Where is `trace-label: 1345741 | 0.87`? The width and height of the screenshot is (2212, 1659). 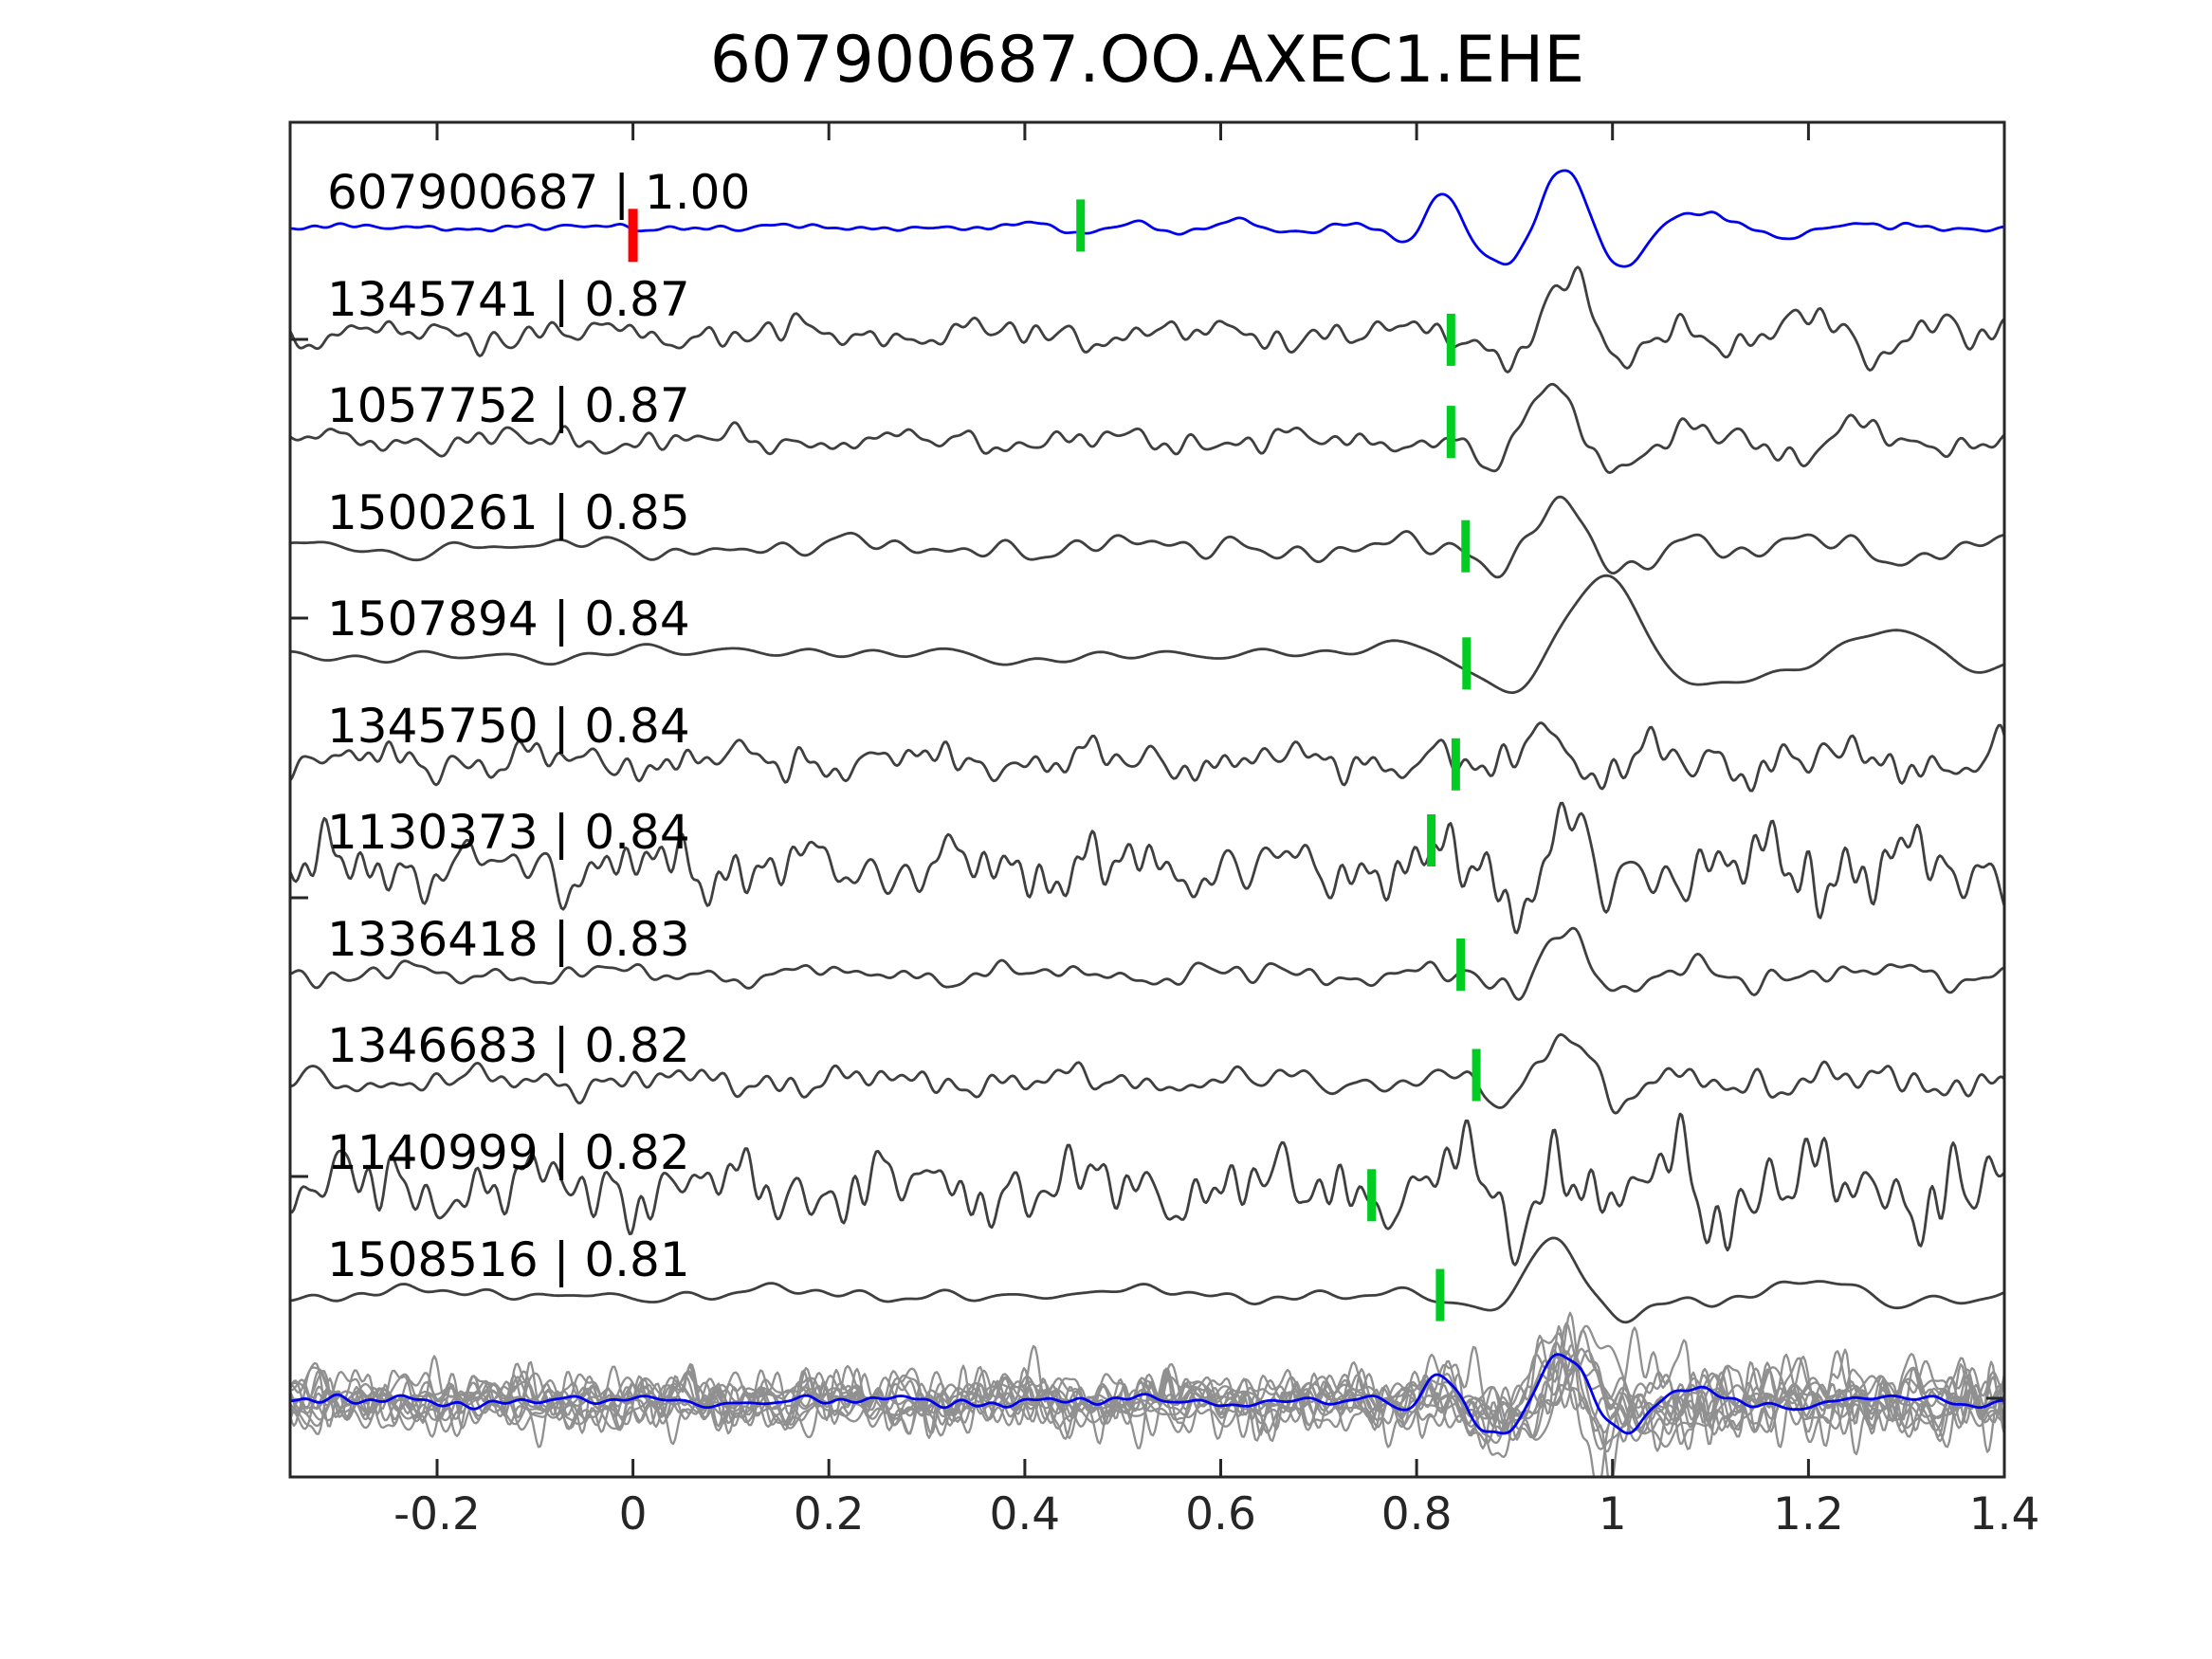
trace-label: 1345741 | 0.87 is located at coordinates (508, 299).